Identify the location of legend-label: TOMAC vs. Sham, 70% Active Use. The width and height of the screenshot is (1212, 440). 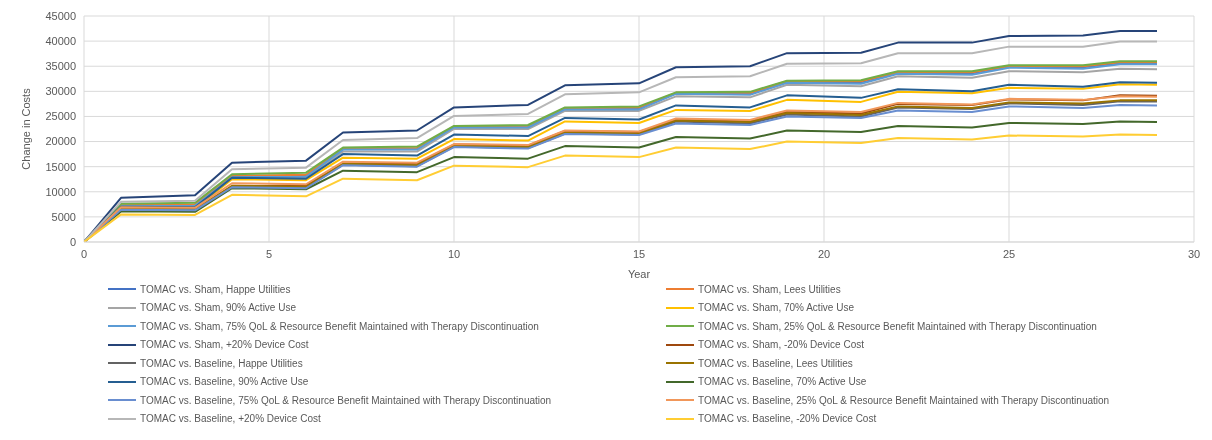
(776, 308).